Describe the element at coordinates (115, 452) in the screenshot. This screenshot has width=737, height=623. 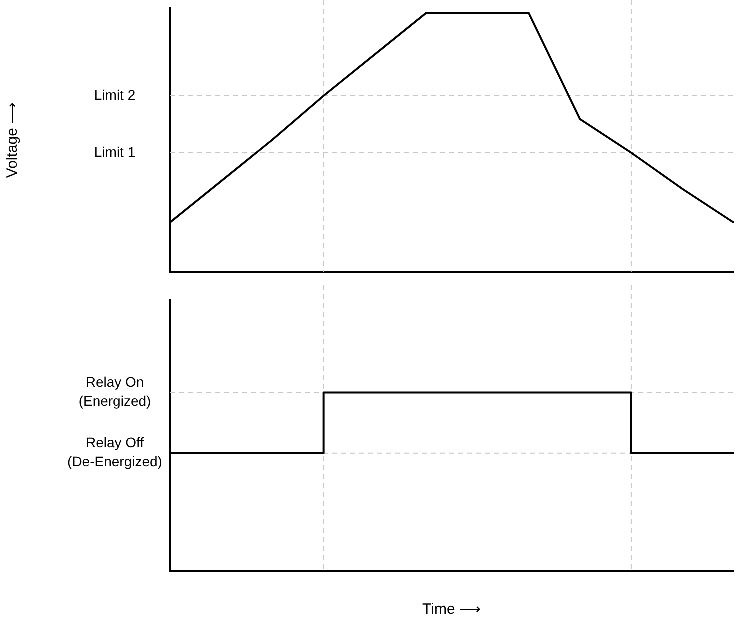
I see `text: Relay Off (De-Energized)` at that location.